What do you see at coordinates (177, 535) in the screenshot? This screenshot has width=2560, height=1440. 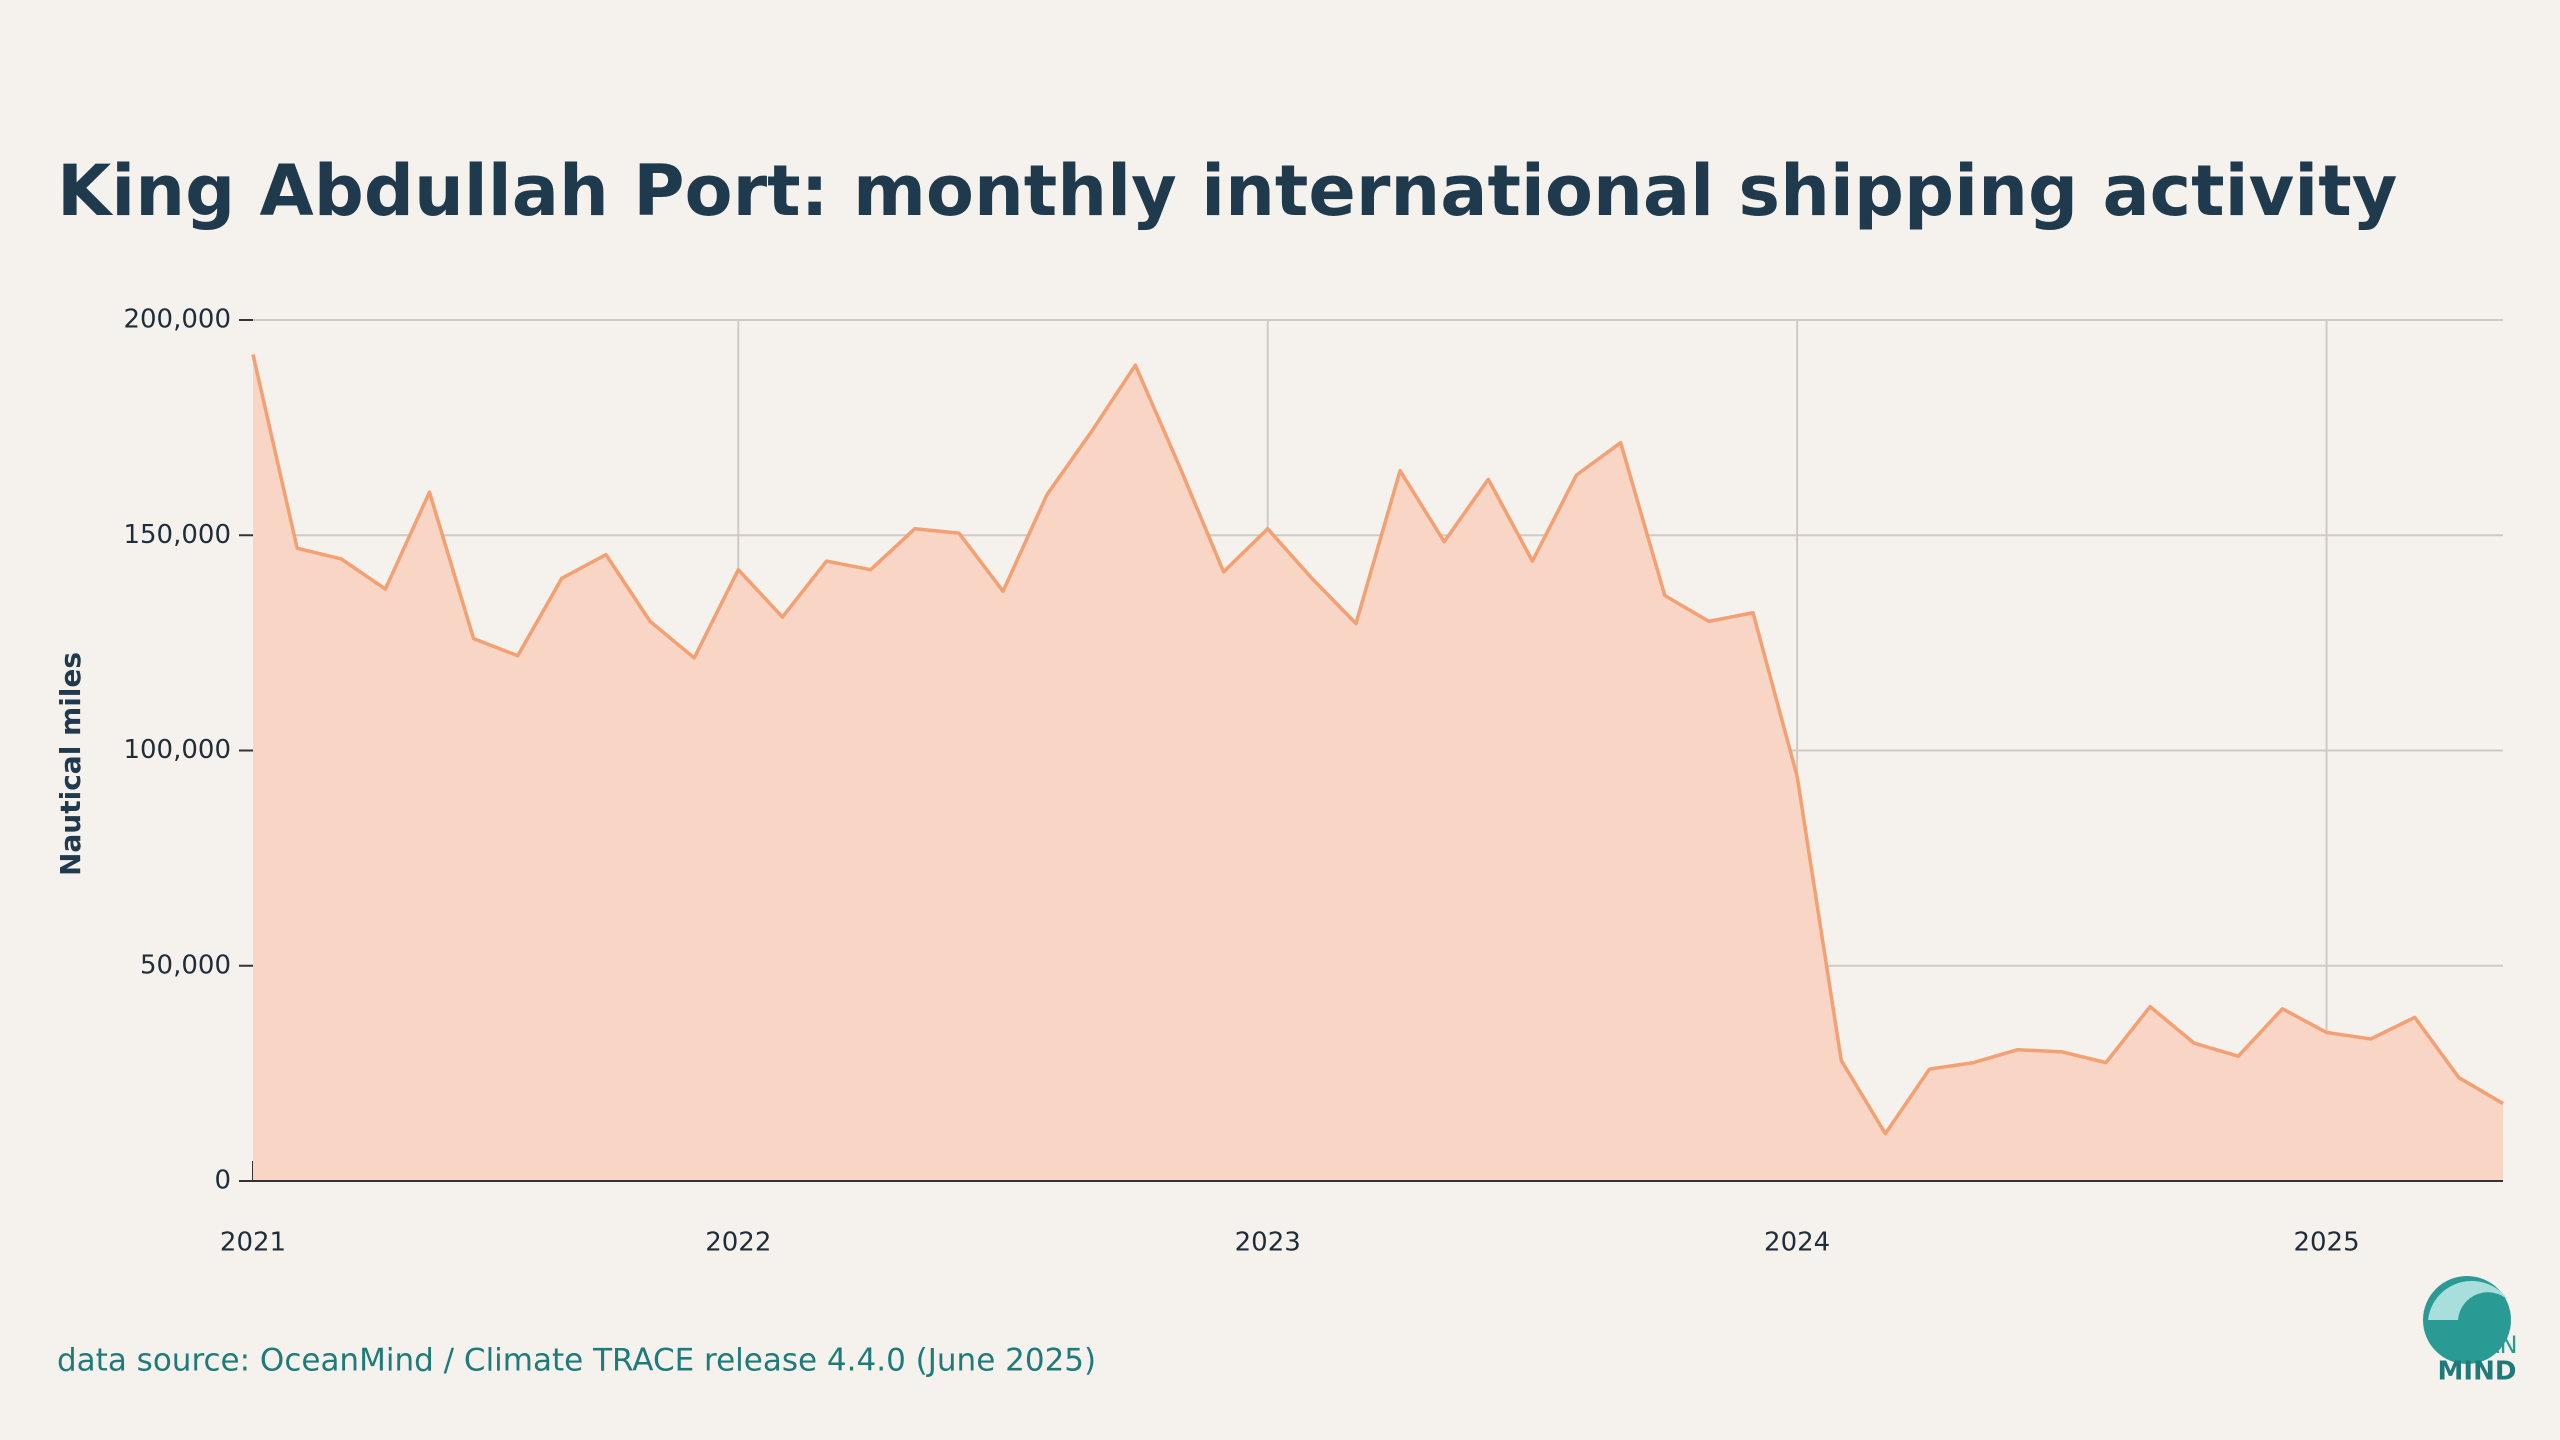 I see `y-tick-label: 150,000` at bounding box center [177, 535].